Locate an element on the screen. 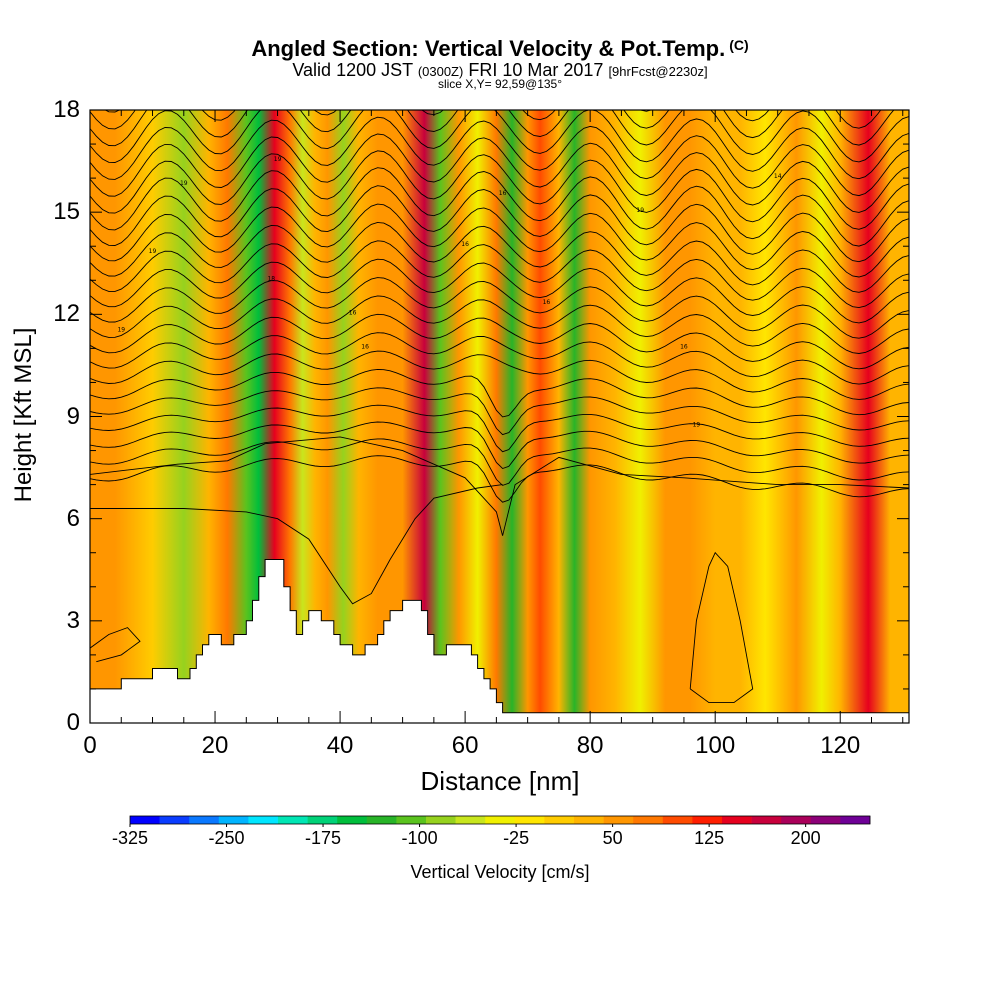 Image resolution: width=1000 pixels, height=1000 pixels. title-suffix: (C) is located at coordinates (739, 45).